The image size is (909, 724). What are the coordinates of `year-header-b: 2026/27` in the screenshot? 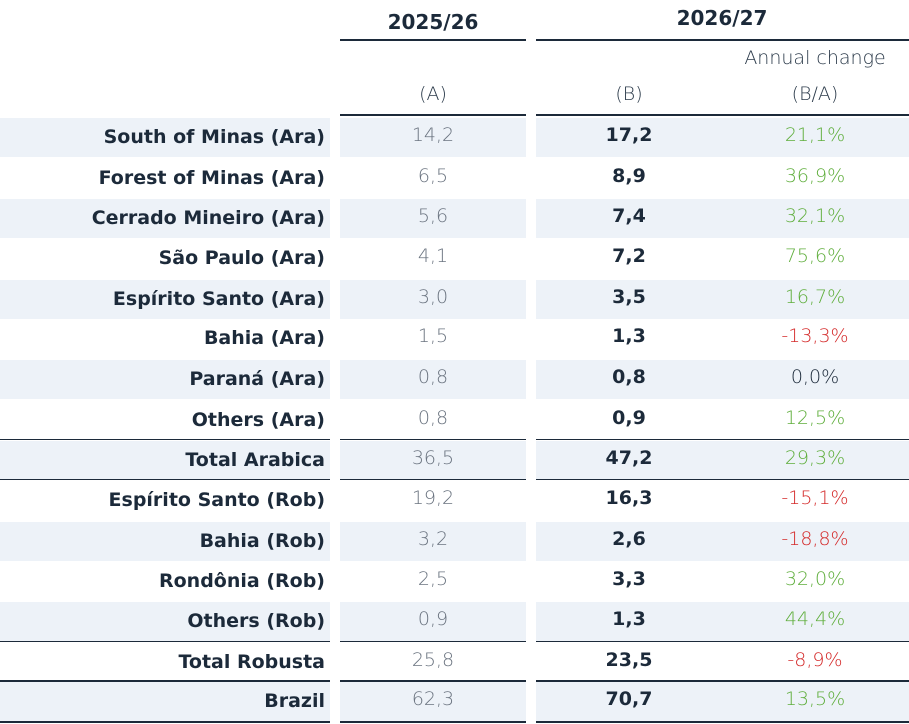 It's located at (722, 18).